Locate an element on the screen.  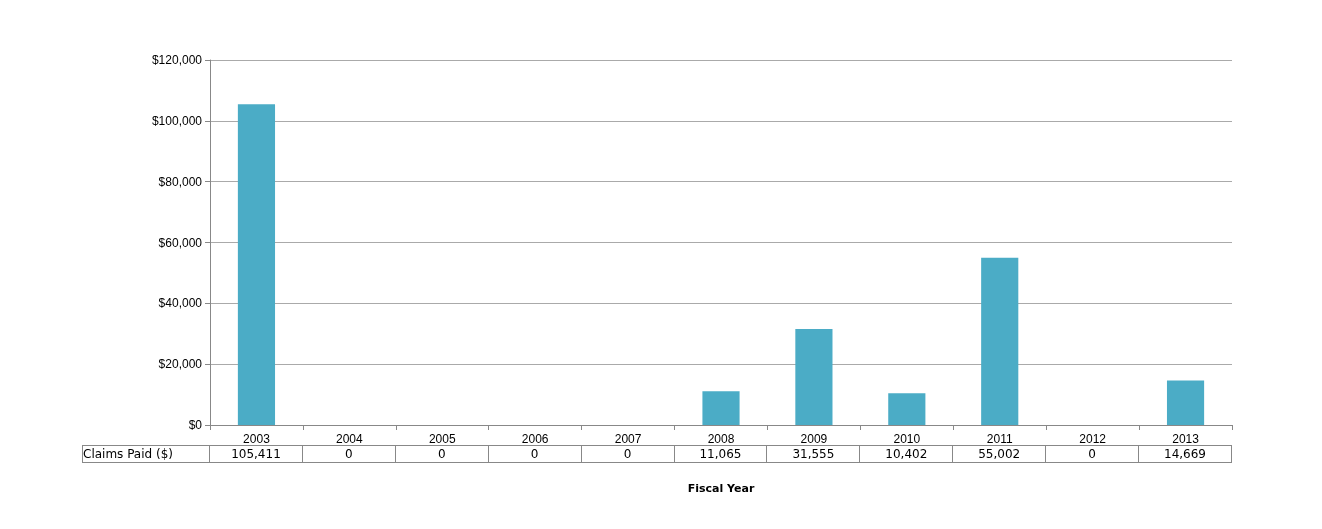
y-tick-label: $120,000 is located at coordinates (177, 60).